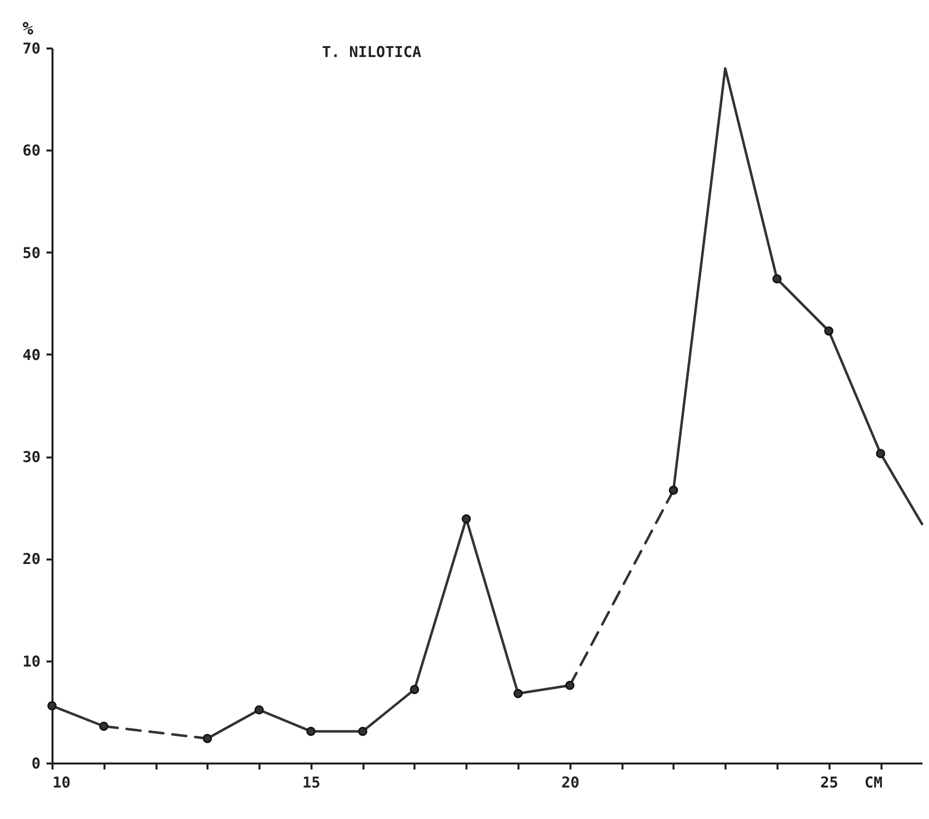  What do you see at coordinates (570, 783) in the screenshot?
I see `x-tick-label: 20` at bounding box center [570, 783].